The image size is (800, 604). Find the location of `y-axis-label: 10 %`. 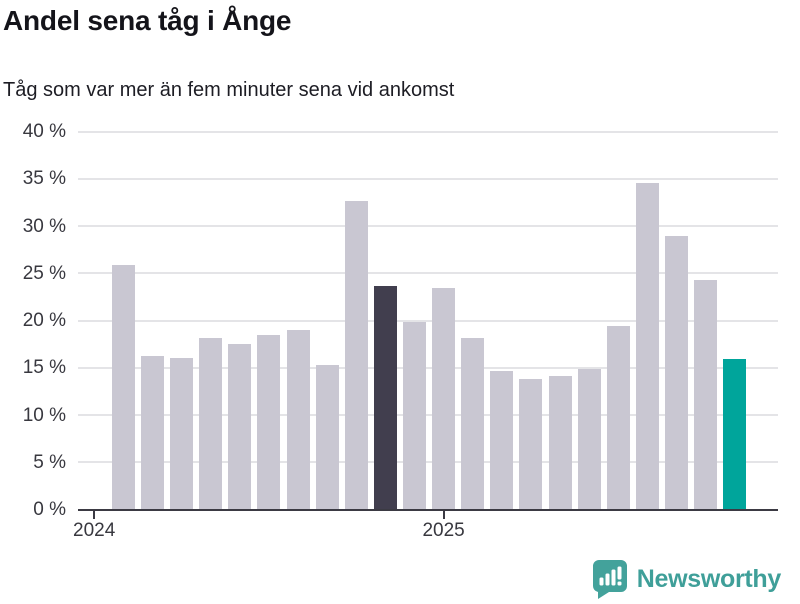

y-axis-label: 10 % is located at coordinates (44, 415).